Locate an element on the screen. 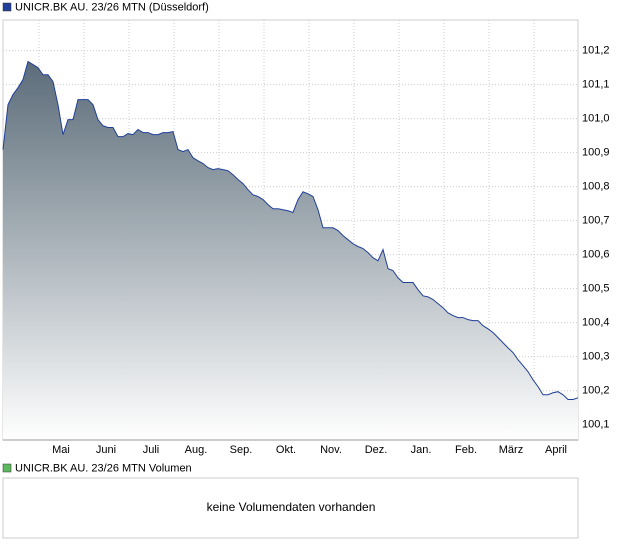  x-tick-label: März is located at coordinates (511, 450).